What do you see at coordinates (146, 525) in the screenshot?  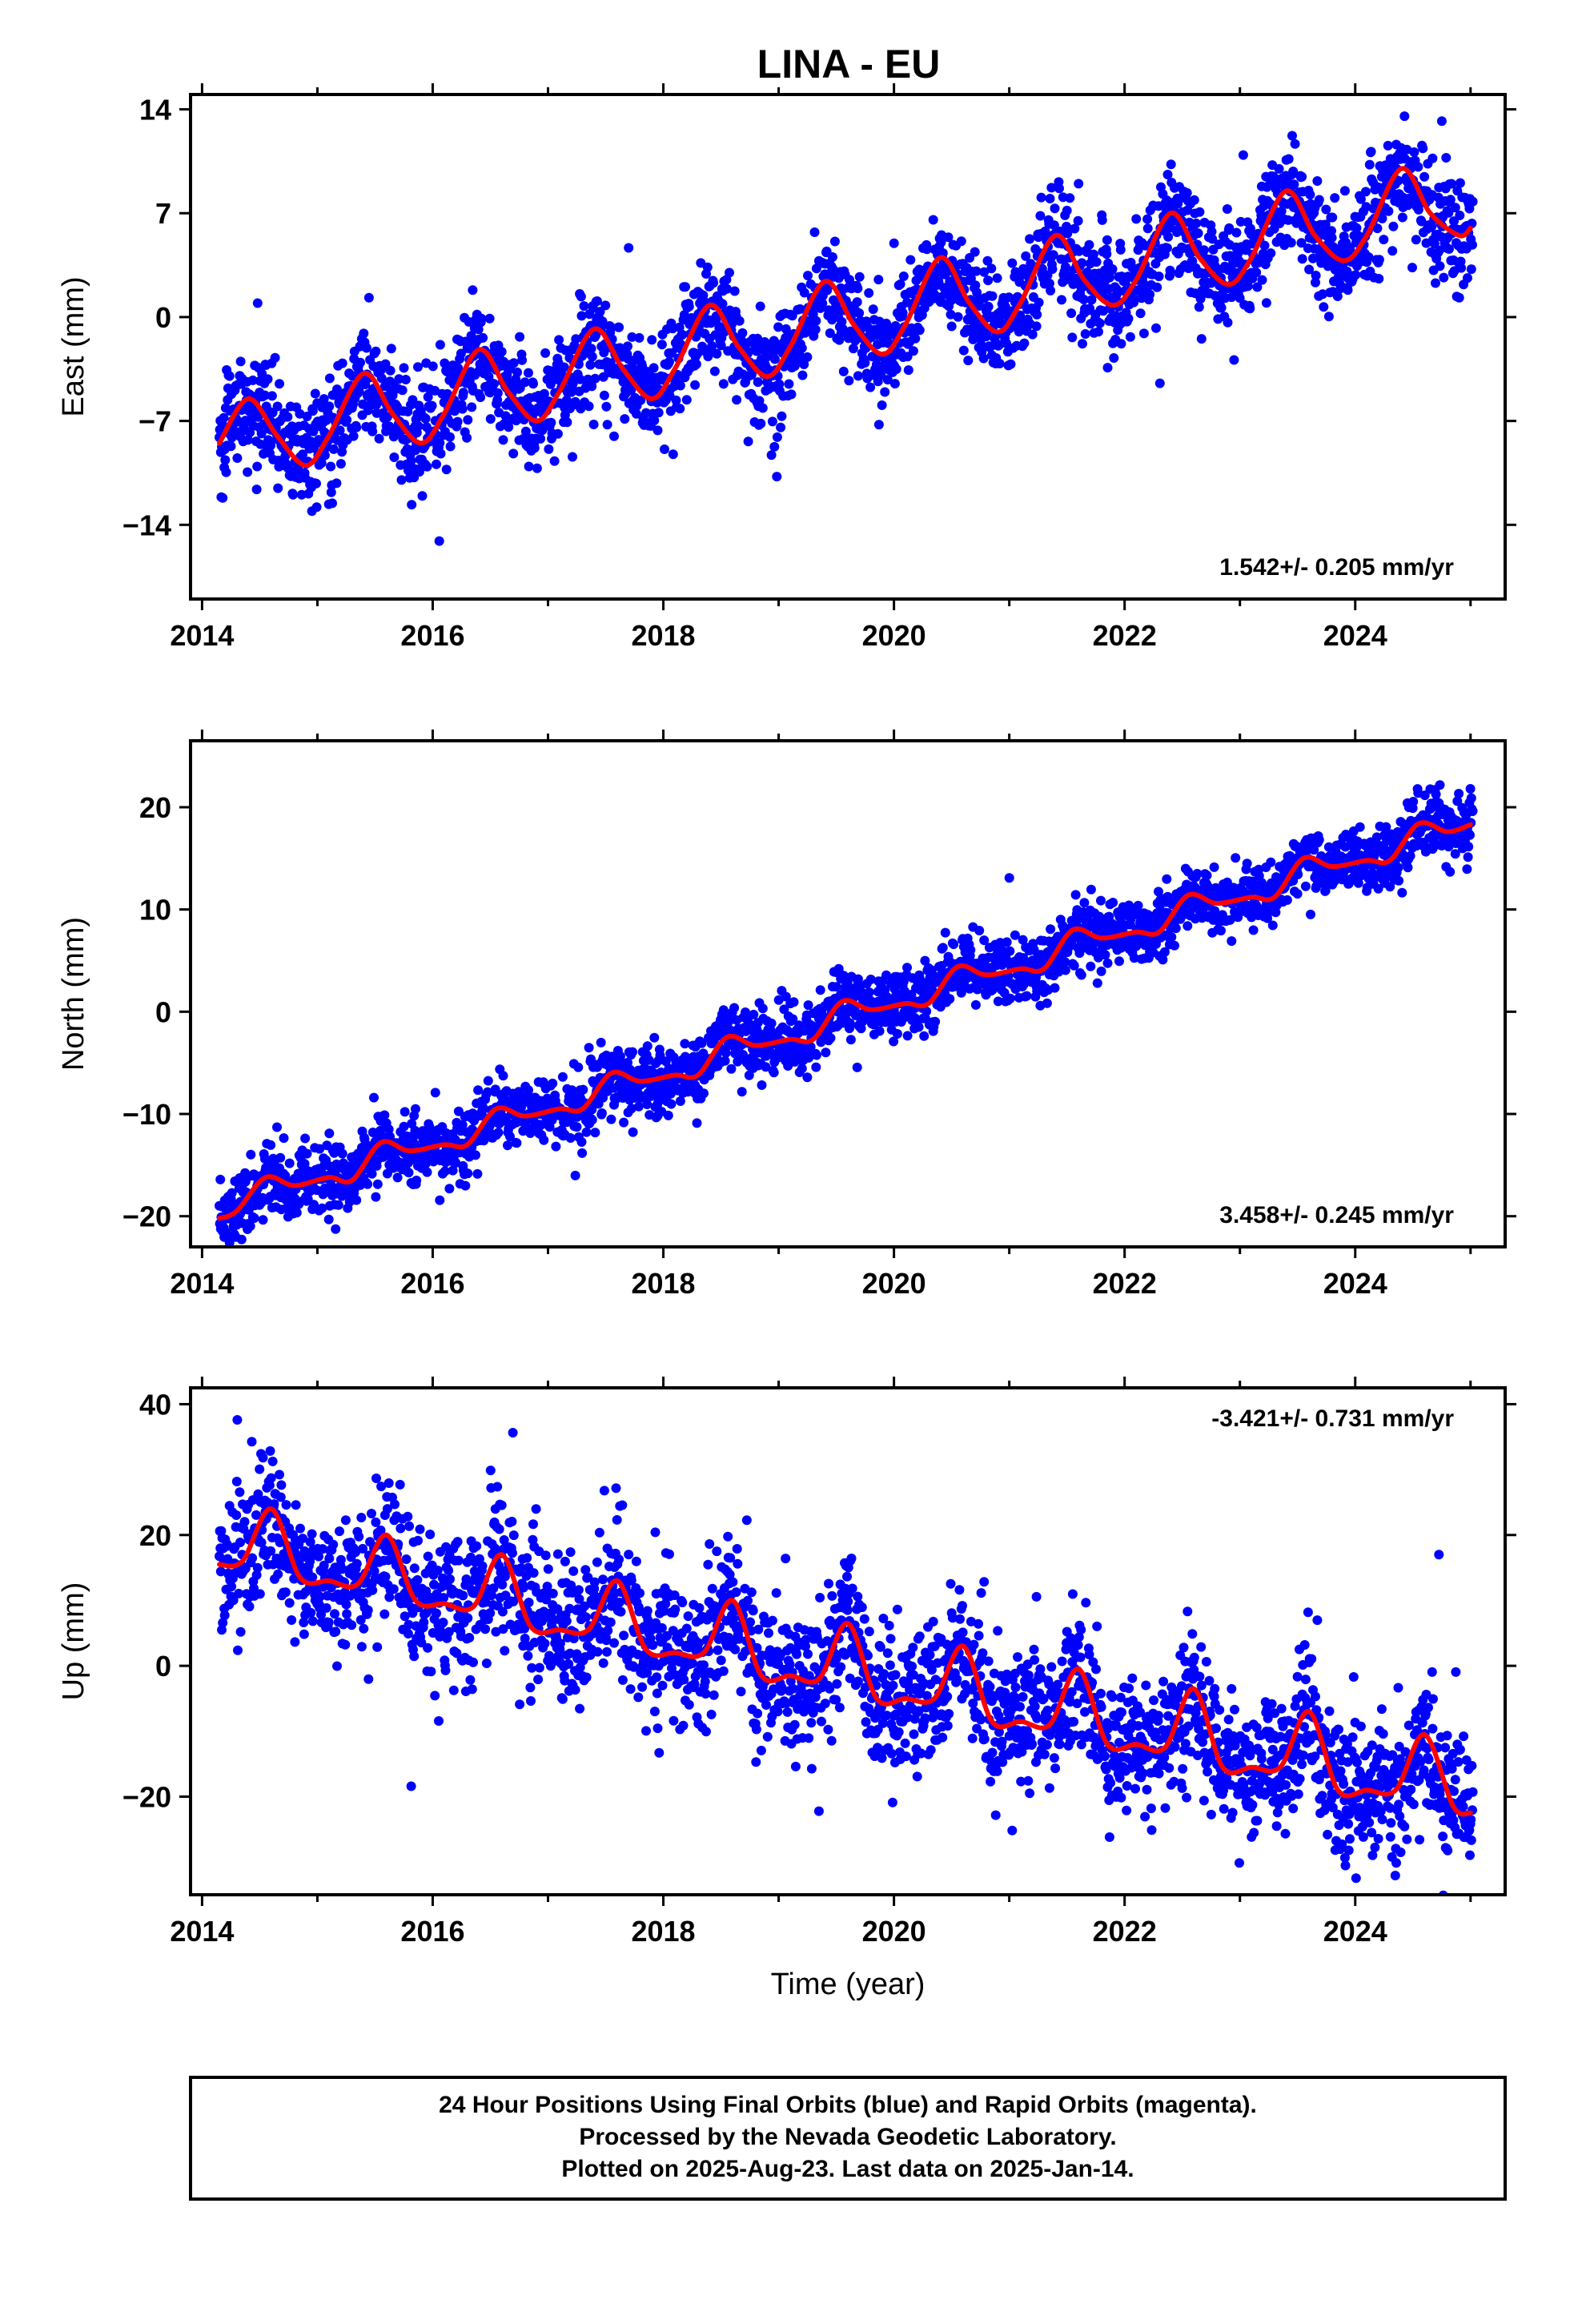 I see `y-tick-label: −14` at bounding box center [146, 525].